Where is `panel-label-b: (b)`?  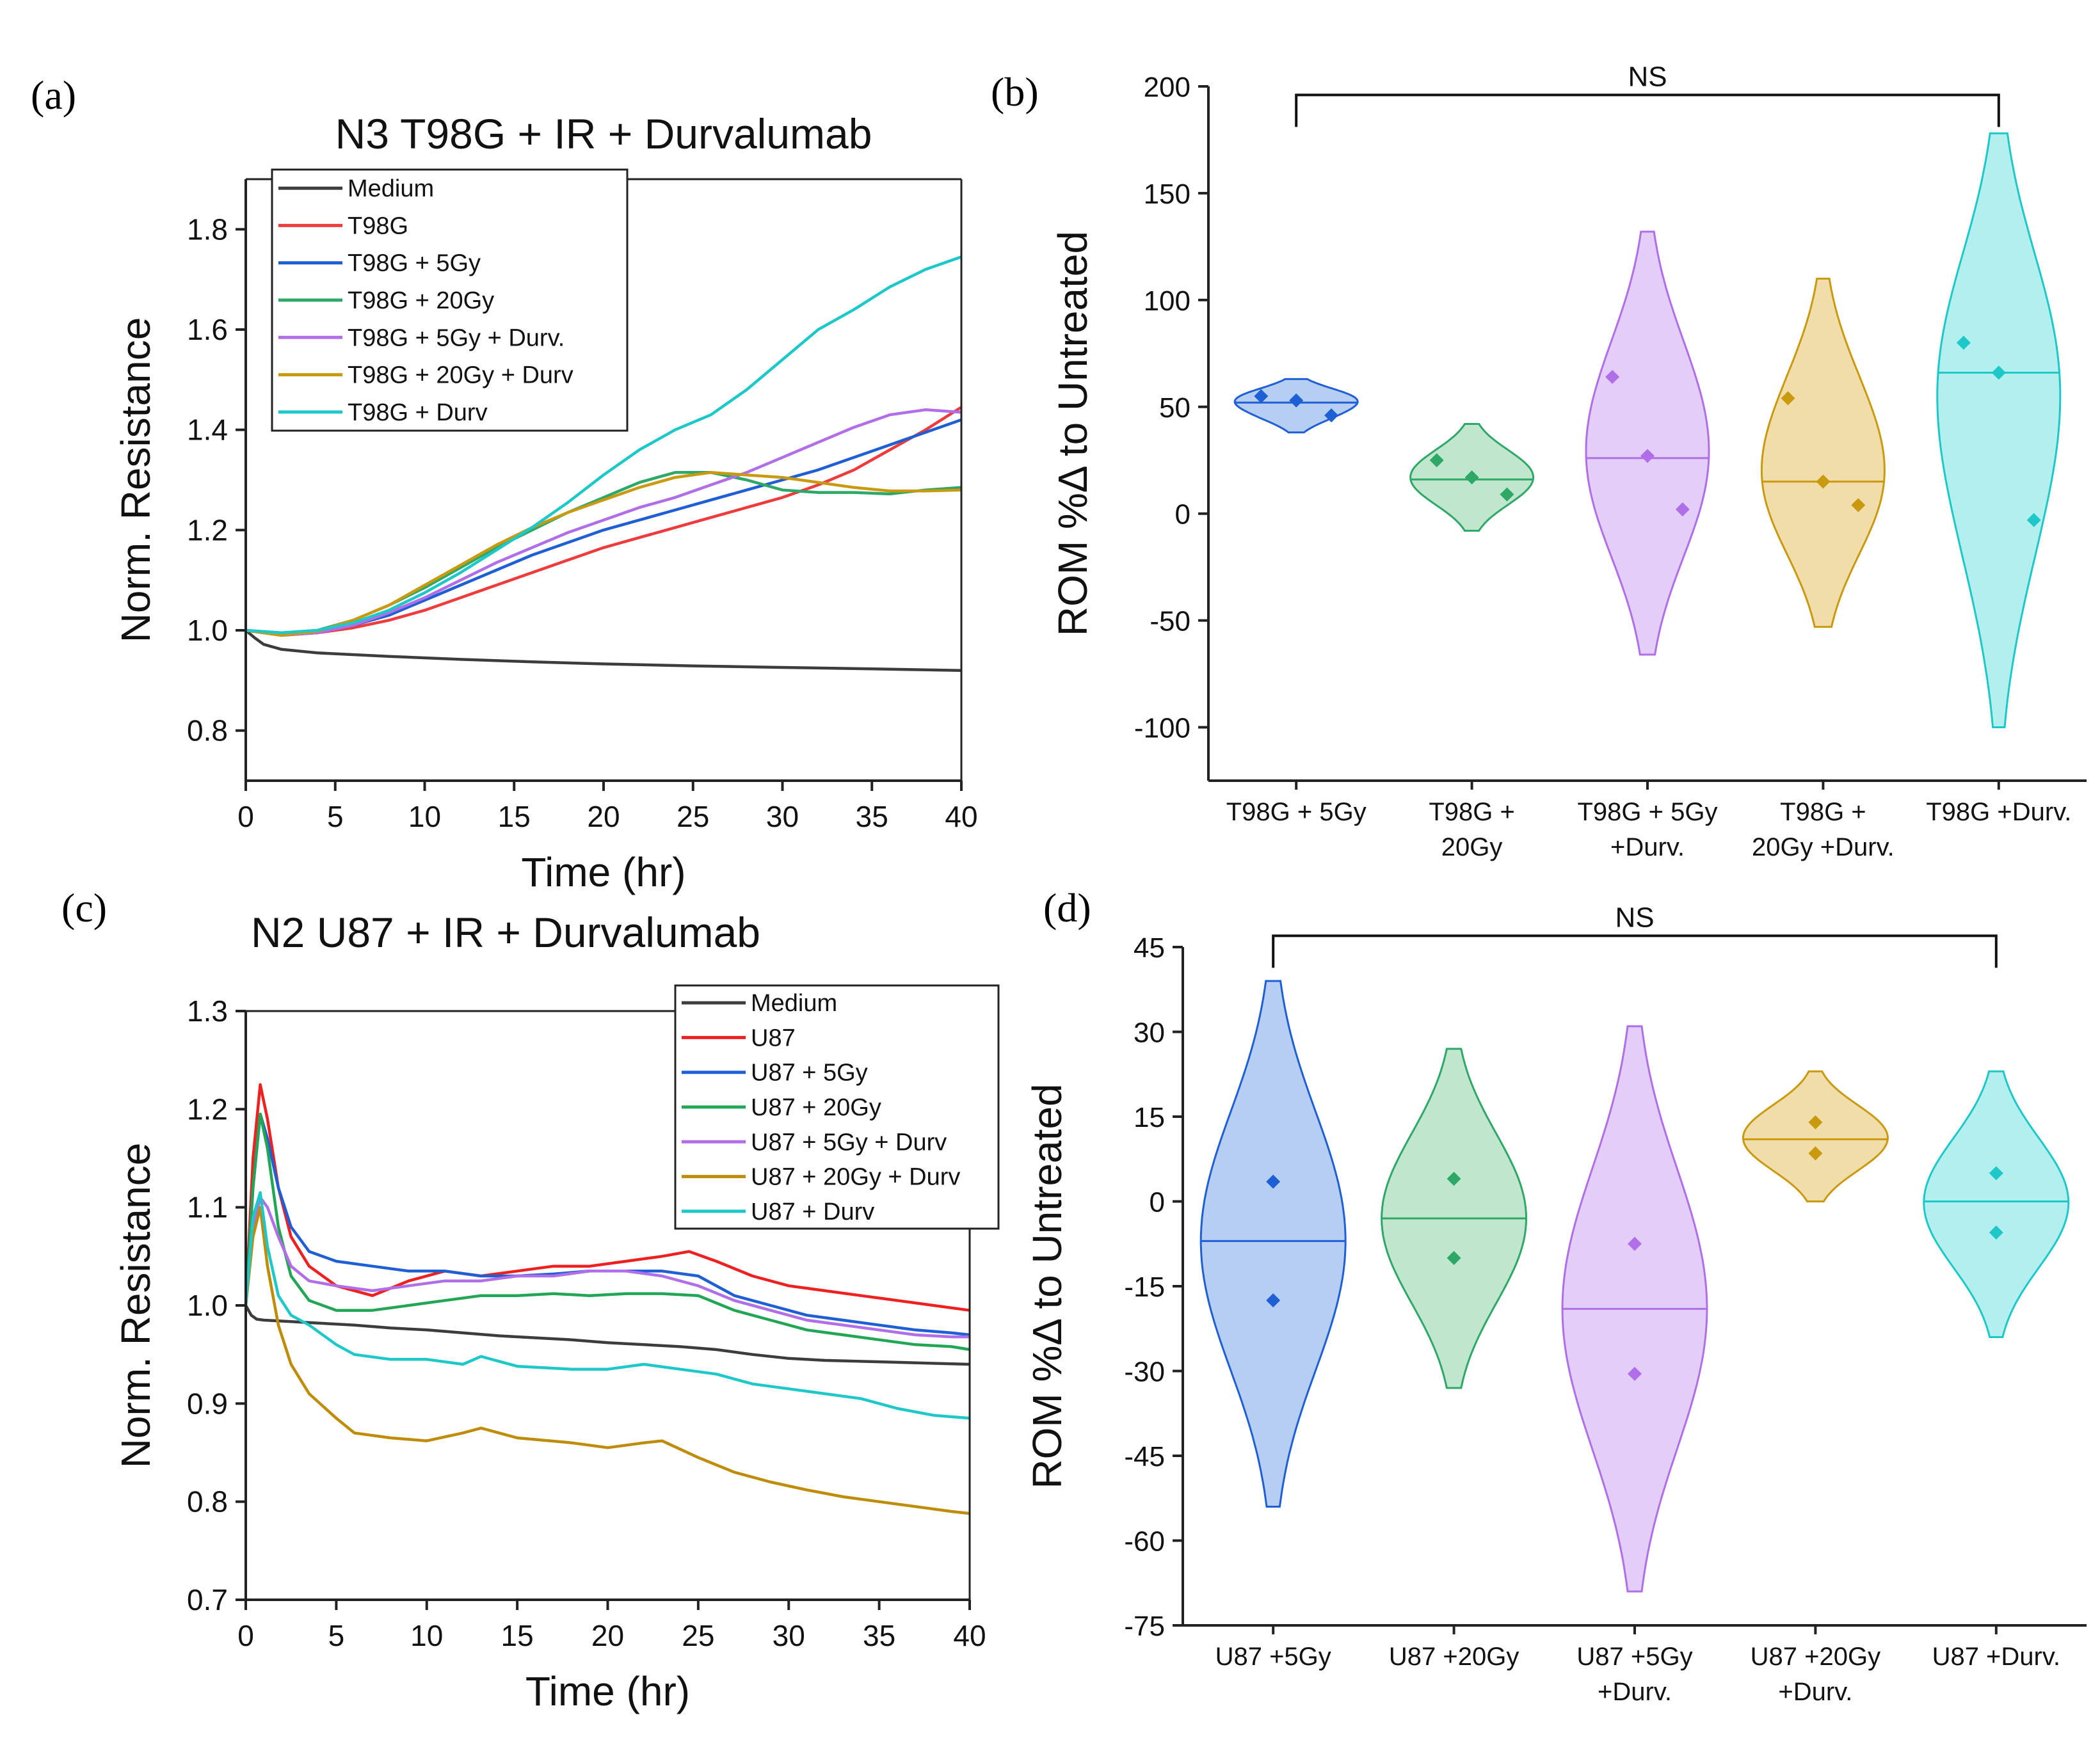
panel-label-b: (b) is located at coordinates (1015, 92).